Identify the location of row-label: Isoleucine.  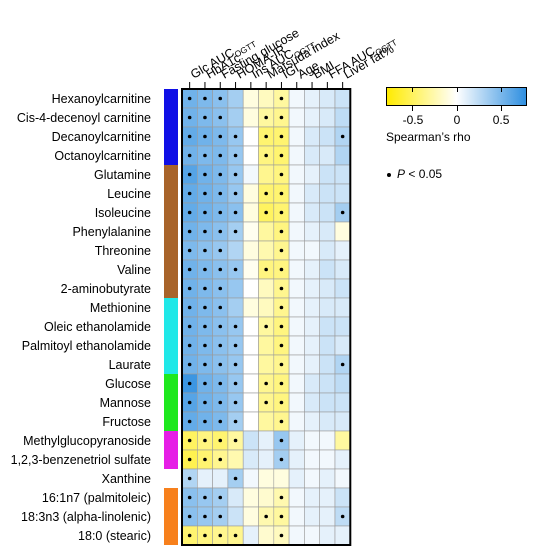
(123, 213).